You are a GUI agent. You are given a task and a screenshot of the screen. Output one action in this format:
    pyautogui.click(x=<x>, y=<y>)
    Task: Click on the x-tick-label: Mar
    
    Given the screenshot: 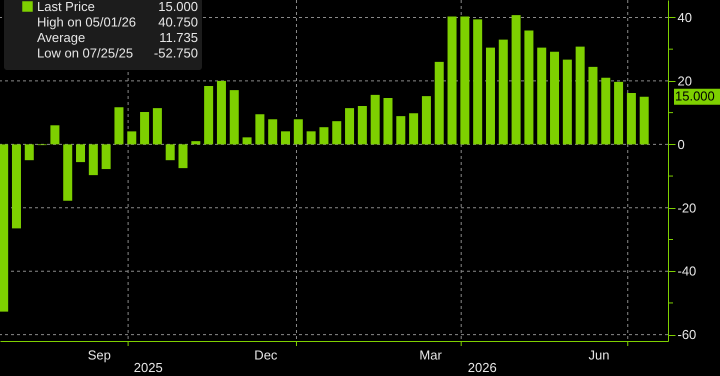 What is the action you would take?
    pyautogui.click(x=430, y=355)
    